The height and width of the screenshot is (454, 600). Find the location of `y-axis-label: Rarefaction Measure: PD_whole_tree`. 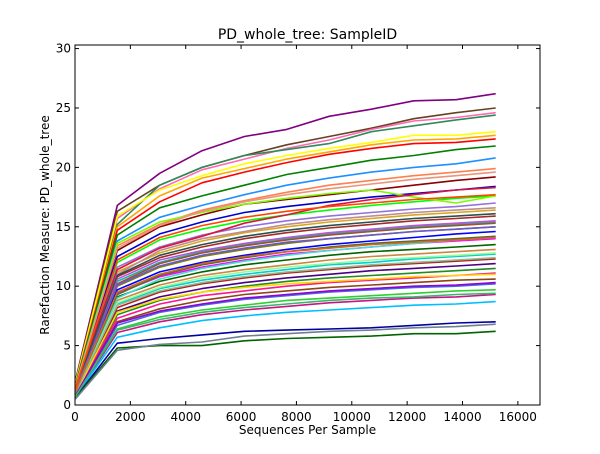

y-axis-label: Rarefaction Measure: PD_whole_tree is located at coordinates (45, 224).